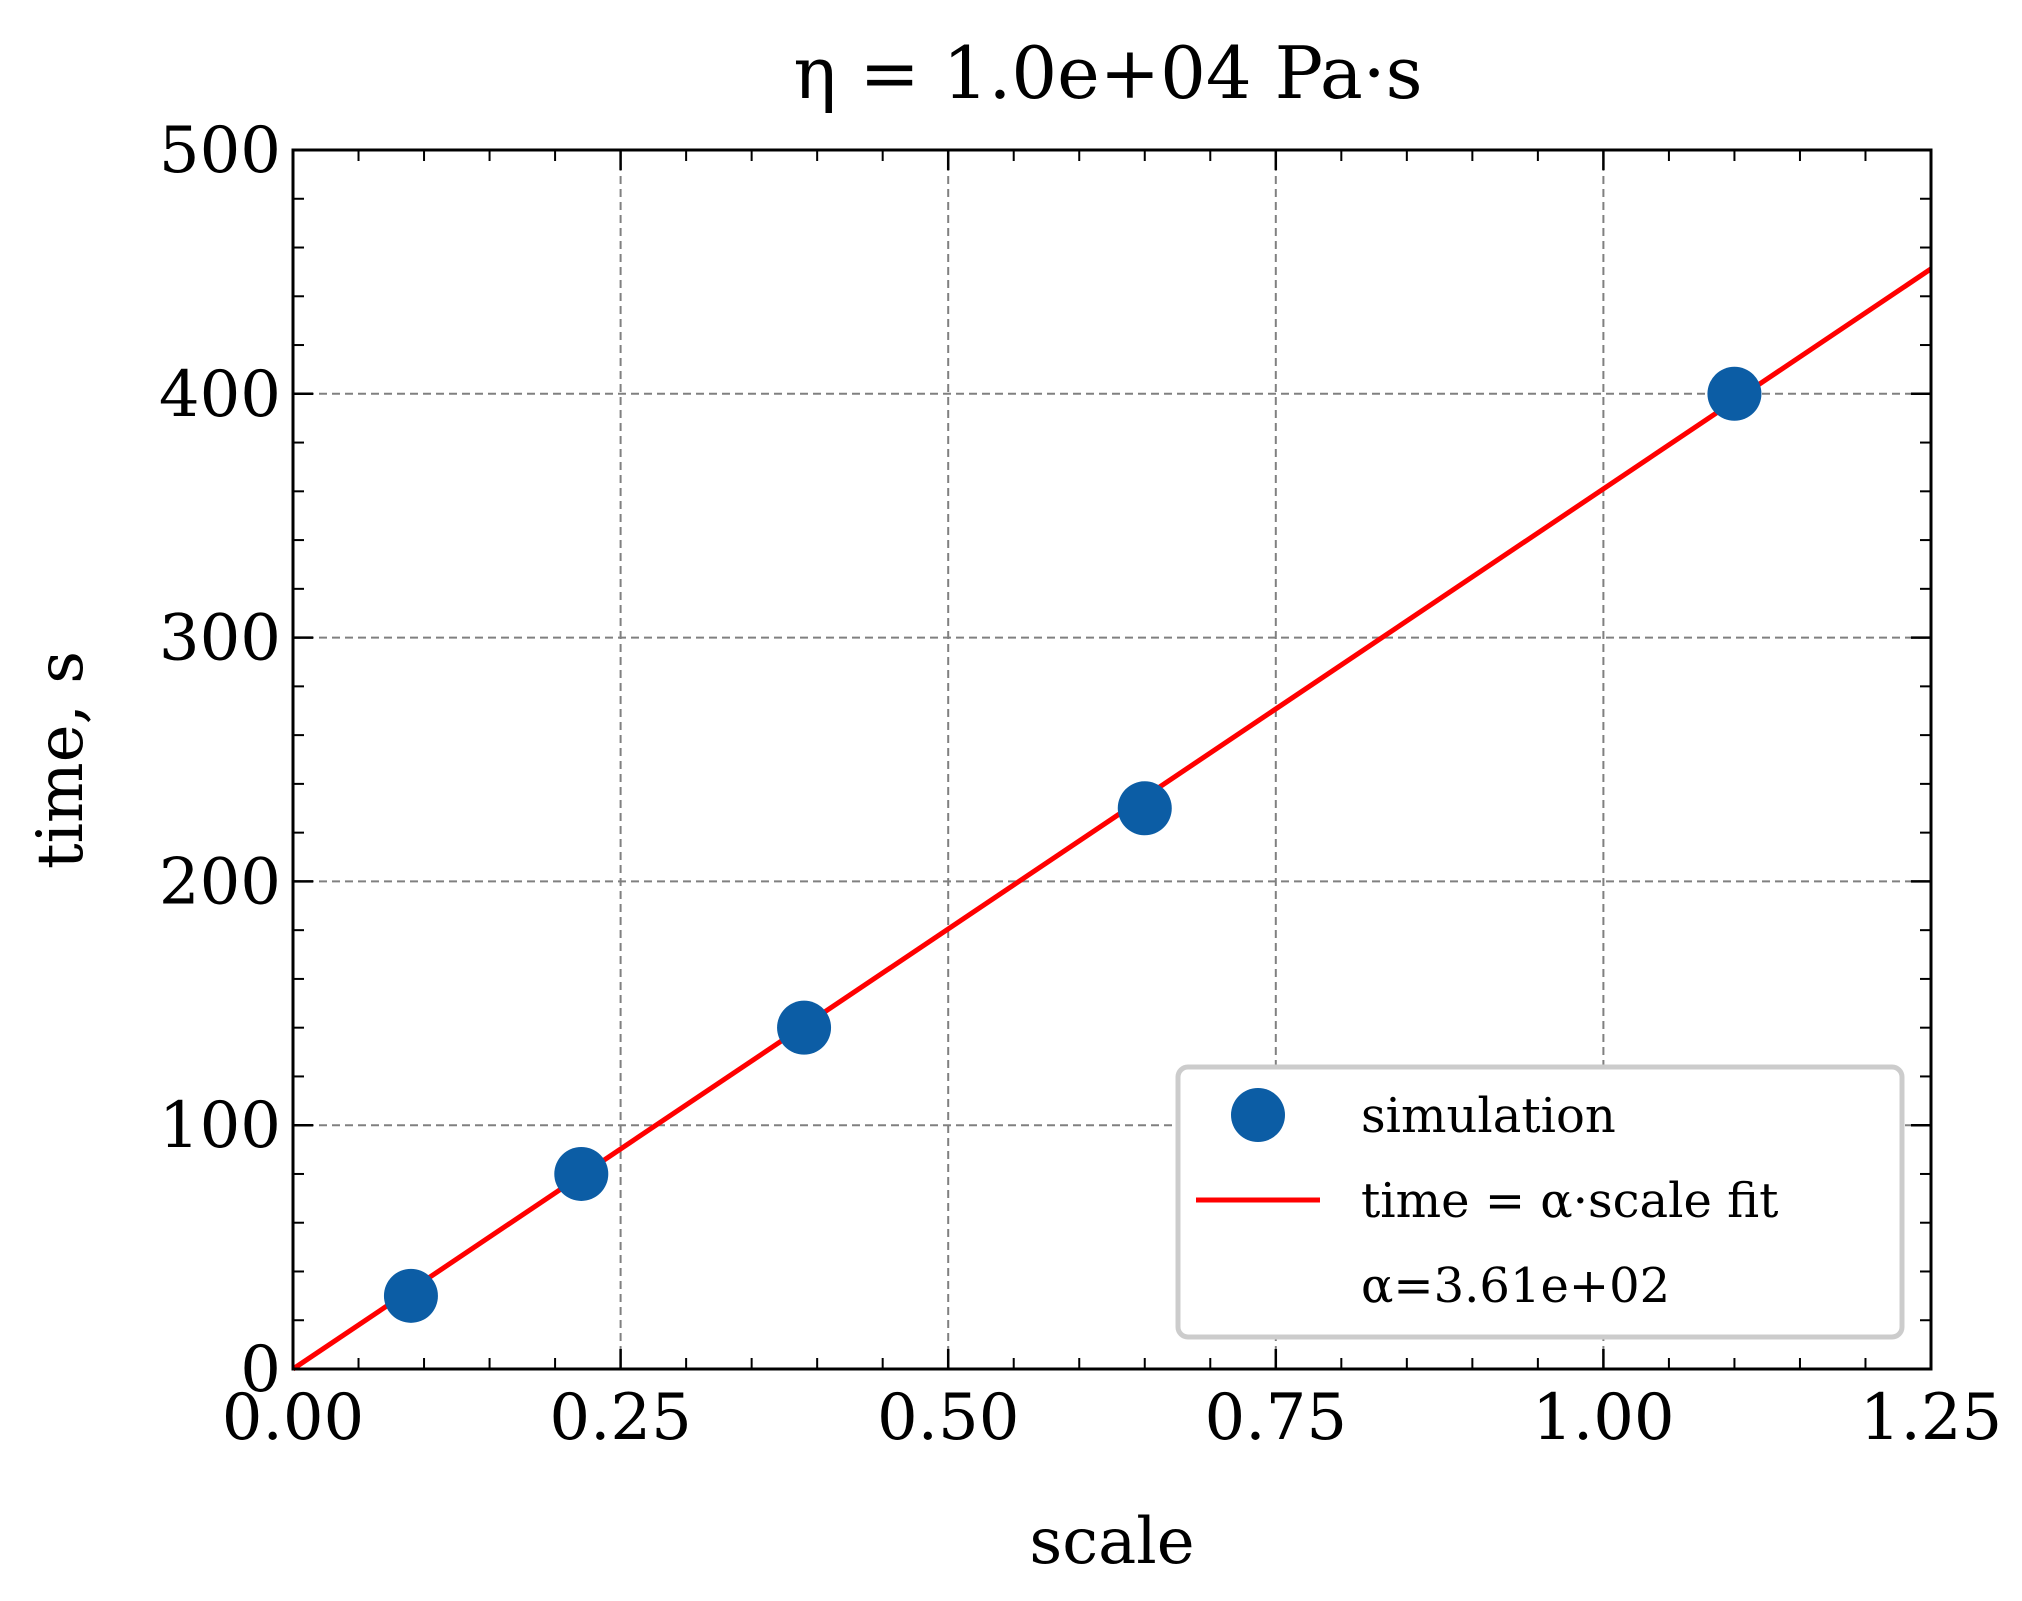 The height and width of the screenshot is (1601, 2022). What do you see at coordinates (1112, 1418) in the screenshot?
I see `x-tick-labels: 0.00 0.25 0.50 0.75 1.00 1.25` at bounding box center [1112, 1418].